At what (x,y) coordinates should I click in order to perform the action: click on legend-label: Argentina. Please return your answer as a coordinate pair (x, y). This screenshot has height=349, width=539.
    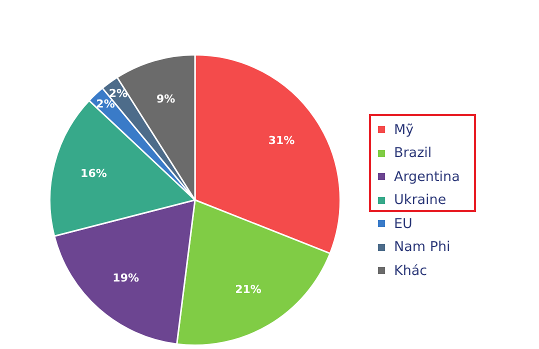
    Looking at the image, I should click on (427, 176).